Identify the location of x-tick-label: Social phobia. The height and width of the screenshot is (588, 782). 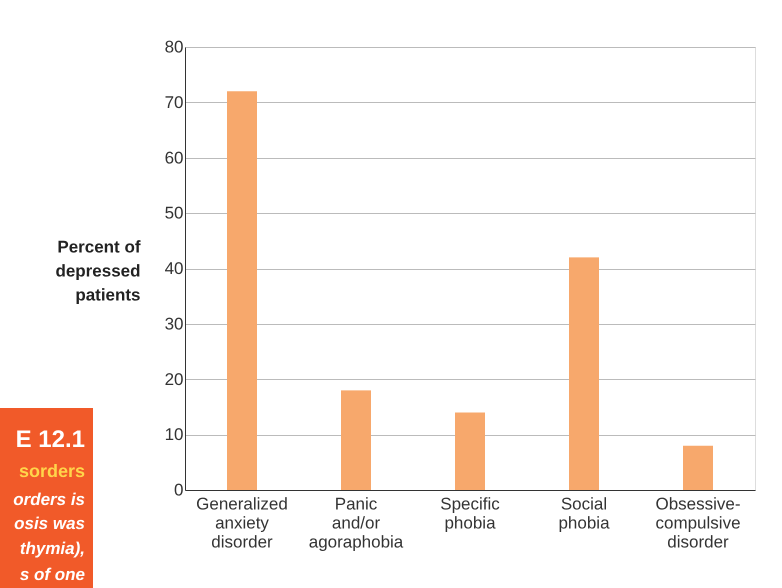
(584, 513).